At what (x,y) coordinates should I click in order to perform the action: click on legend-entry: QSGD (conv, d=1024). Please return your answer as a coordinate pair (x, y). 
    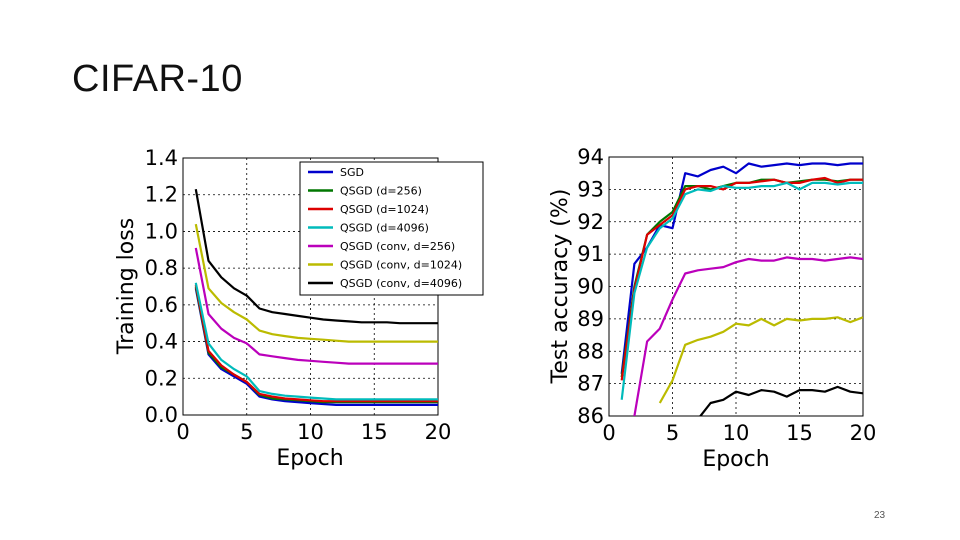
    Looking at the image, I should click on (401, 265).